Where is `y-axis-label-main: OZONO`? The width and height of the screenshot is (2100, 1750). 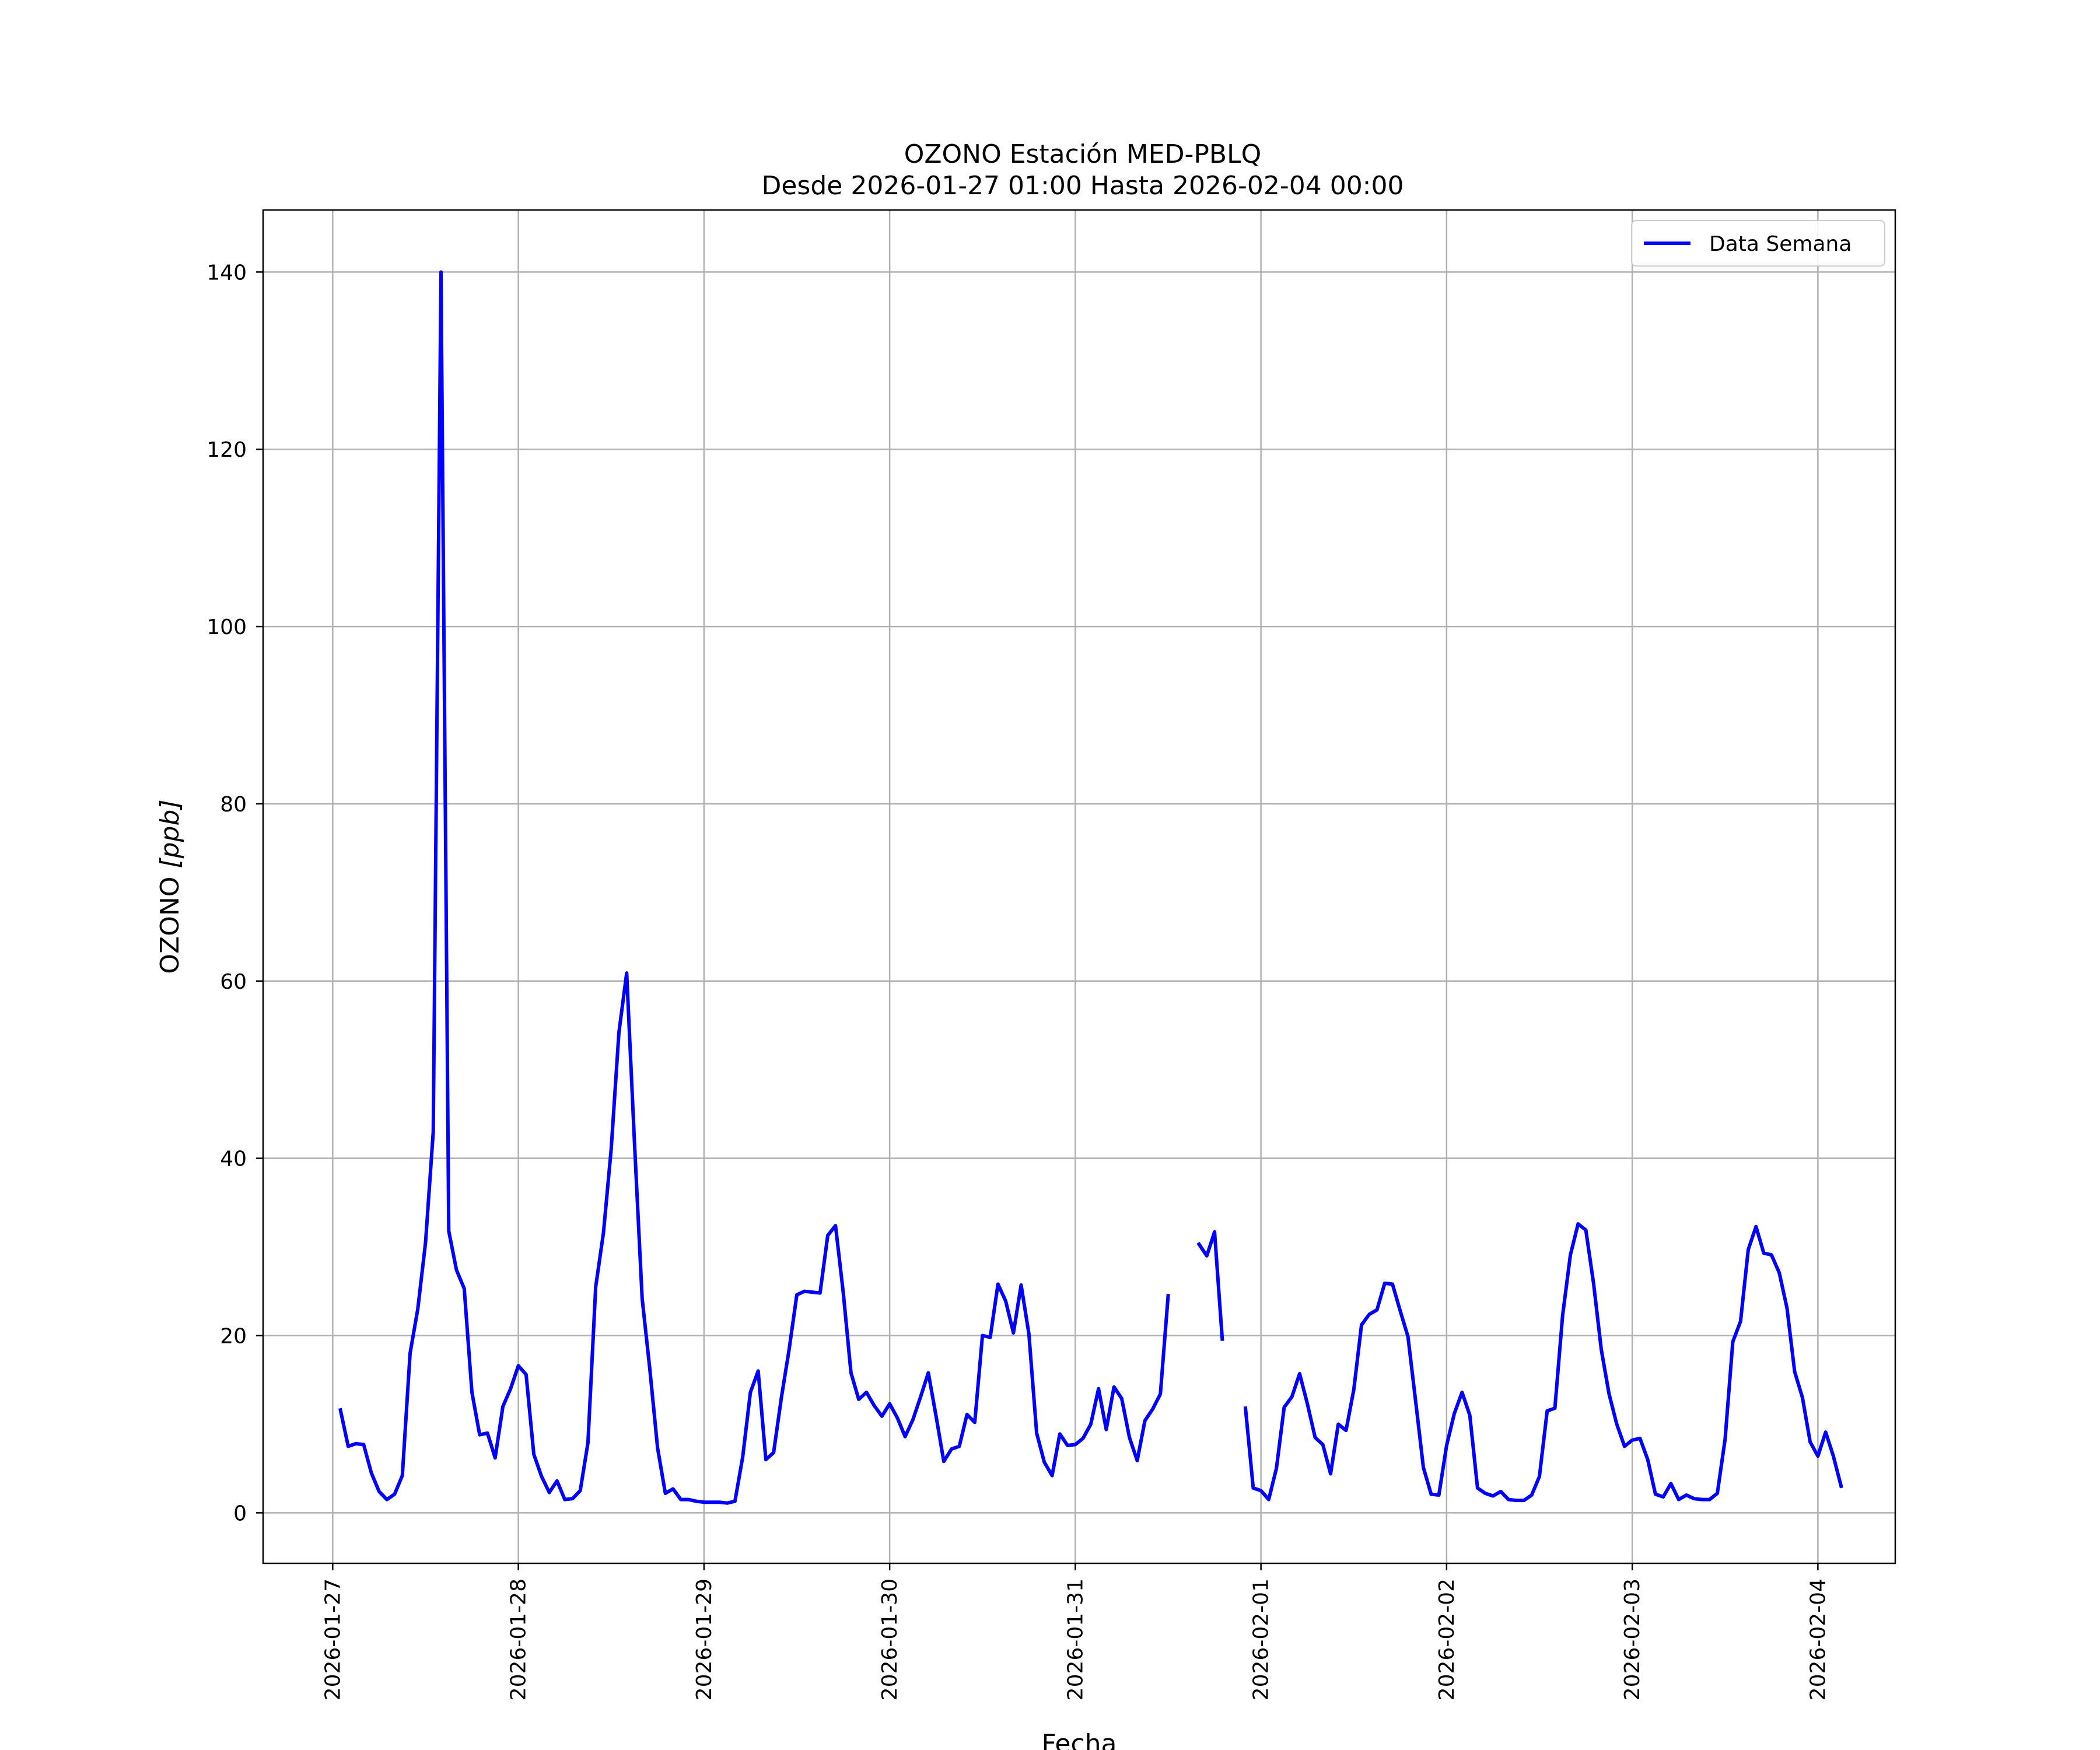 y-axis-label-main: OZONO is located at coordinates (170, 921).